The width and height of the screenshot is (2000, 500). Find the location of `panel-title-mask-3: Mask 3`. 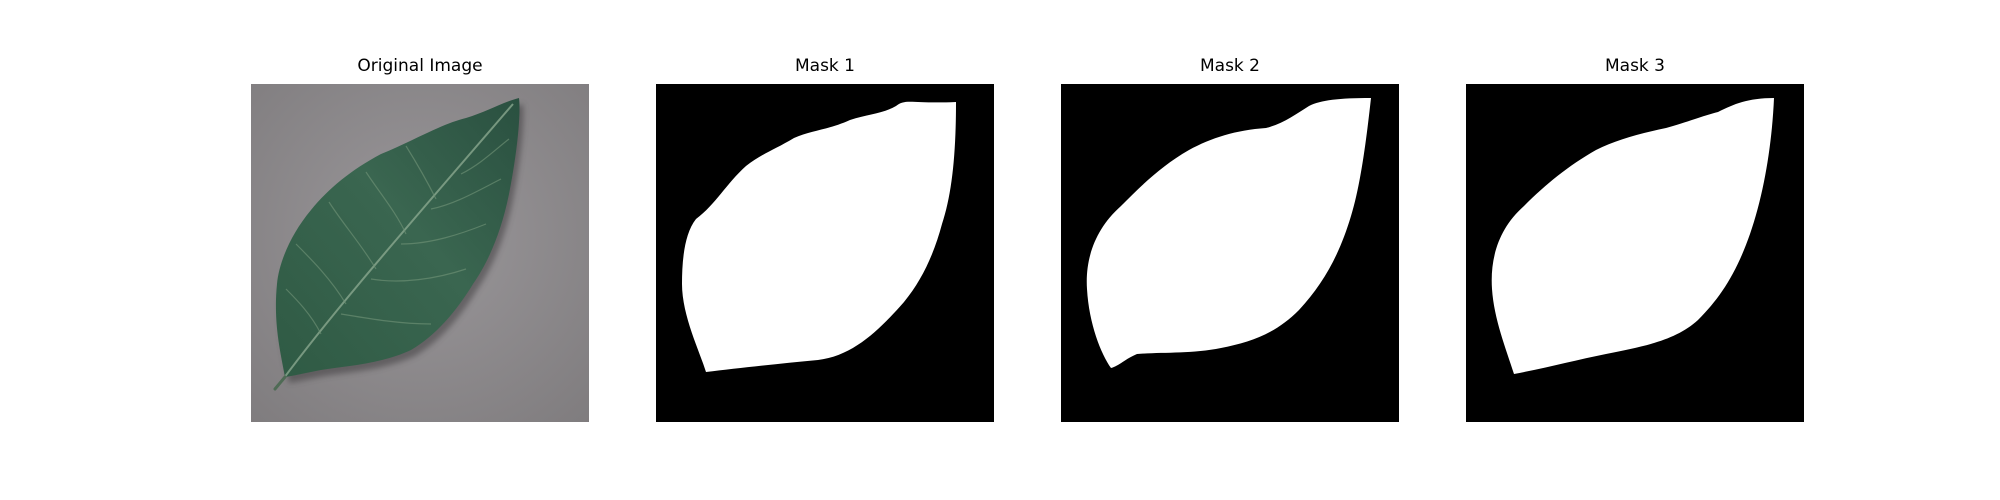

panel-title-mask-3: Mask 3 is located at coordinates (1634, 66).